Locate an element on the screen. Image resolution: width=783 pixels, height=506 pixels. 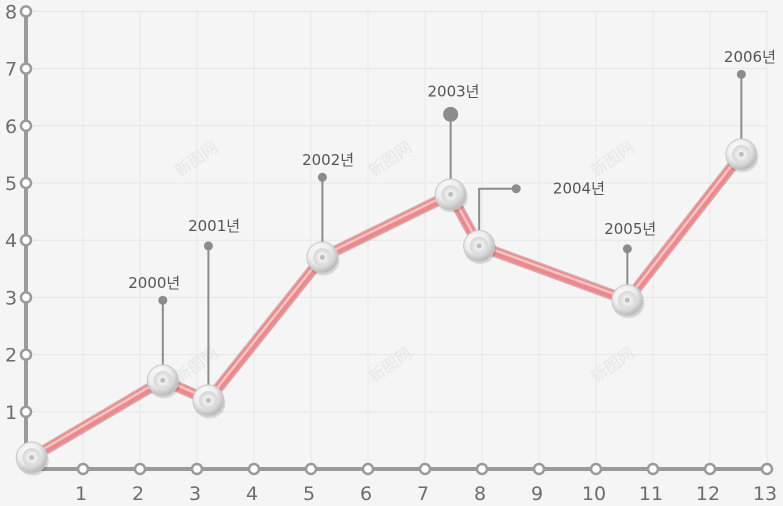
annotation-label: 2003년 is located at coordinates (454, 91).